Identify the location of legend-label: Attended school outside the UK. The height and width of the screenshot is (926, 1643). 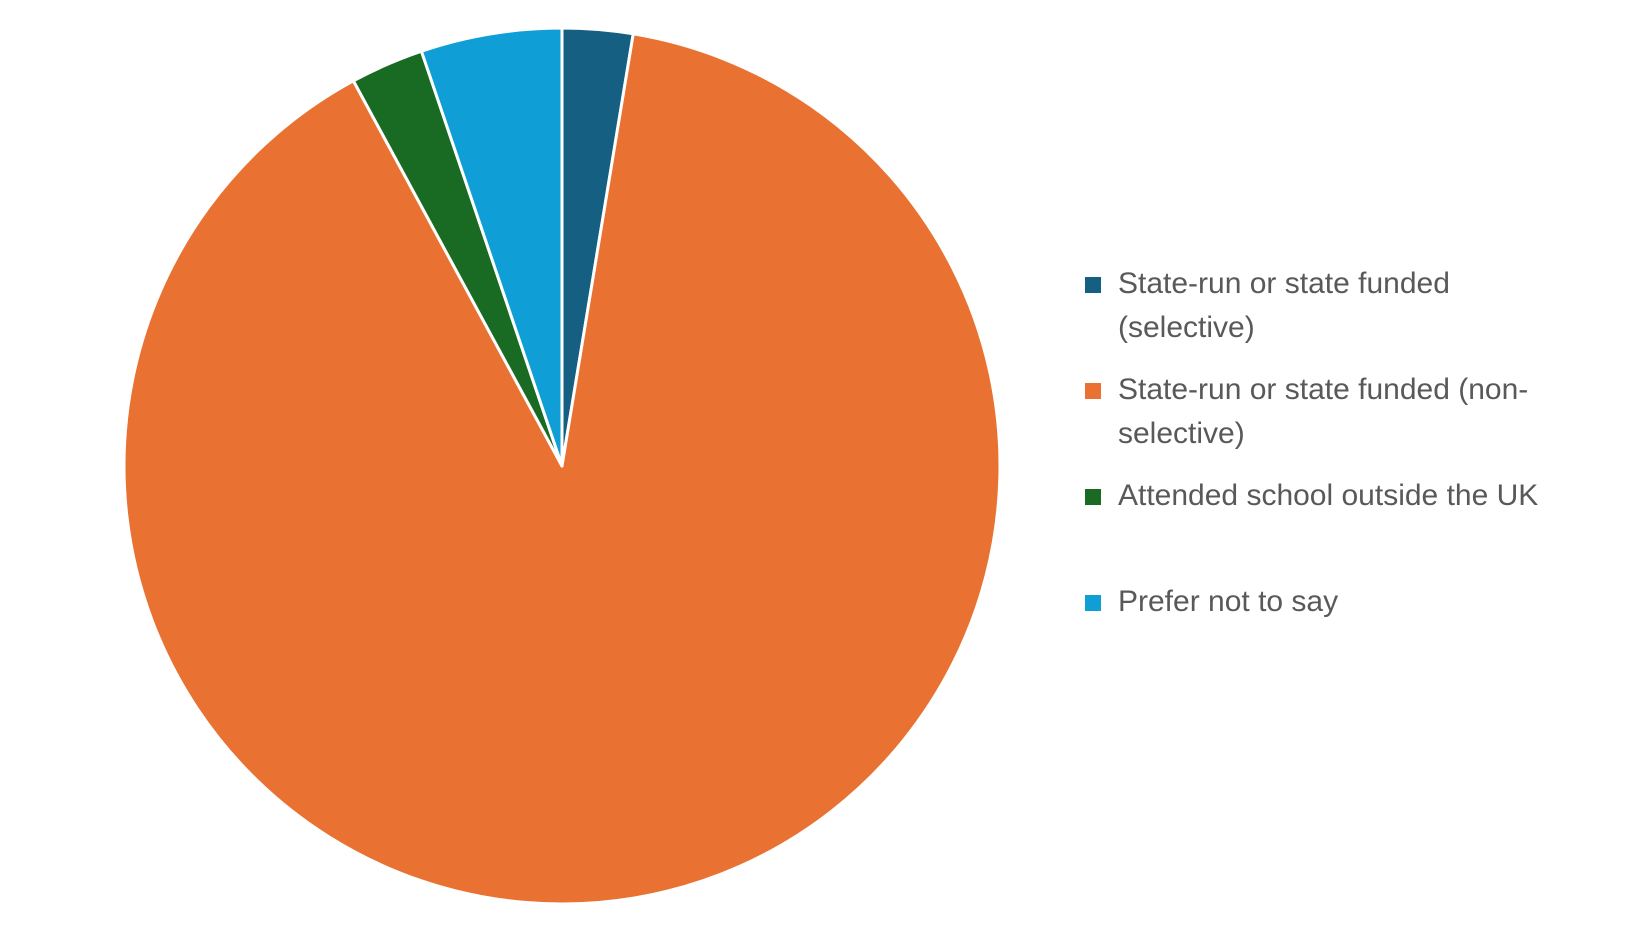
(1328, 495).